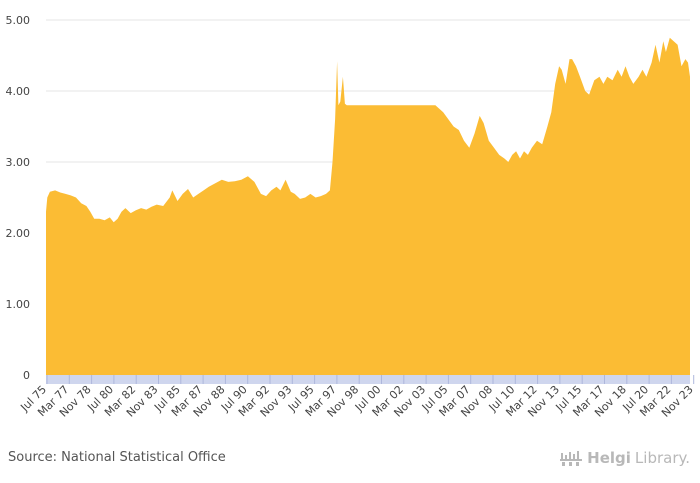  Describe the element at coordinates (18, 20) in the screenshot. I see `y-tick-label: 5.00` at that location.